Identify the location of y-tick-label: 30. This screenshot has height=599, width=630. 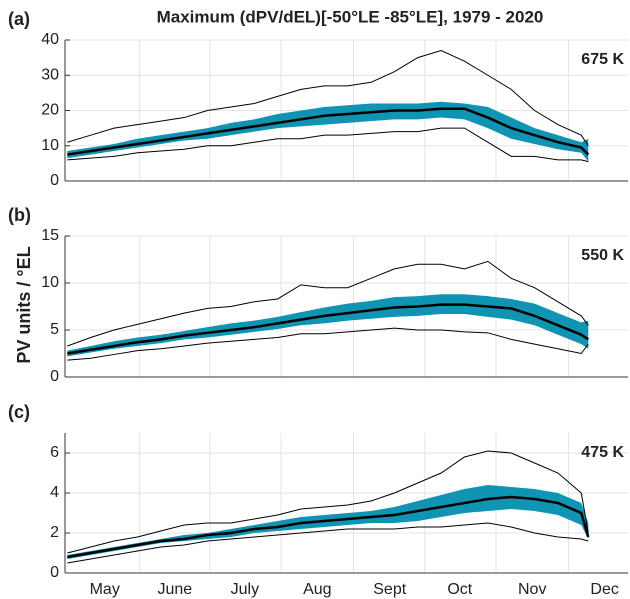
(50, 74).